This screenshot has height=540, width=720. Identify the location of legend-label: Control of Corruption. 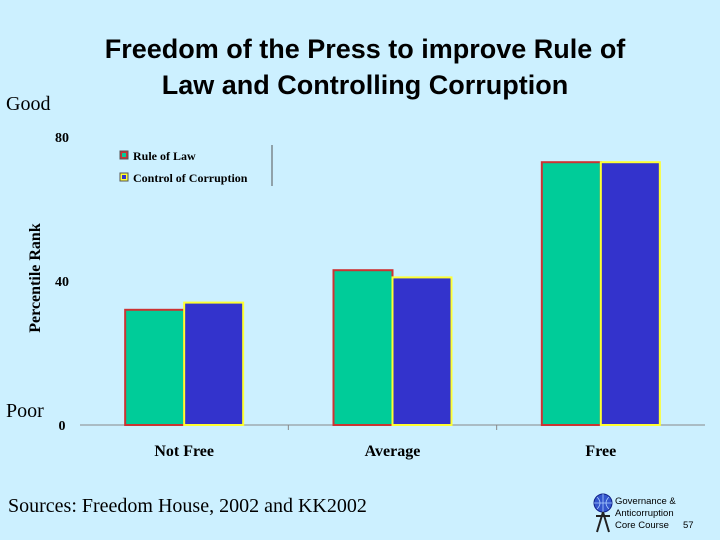
(190, 178).